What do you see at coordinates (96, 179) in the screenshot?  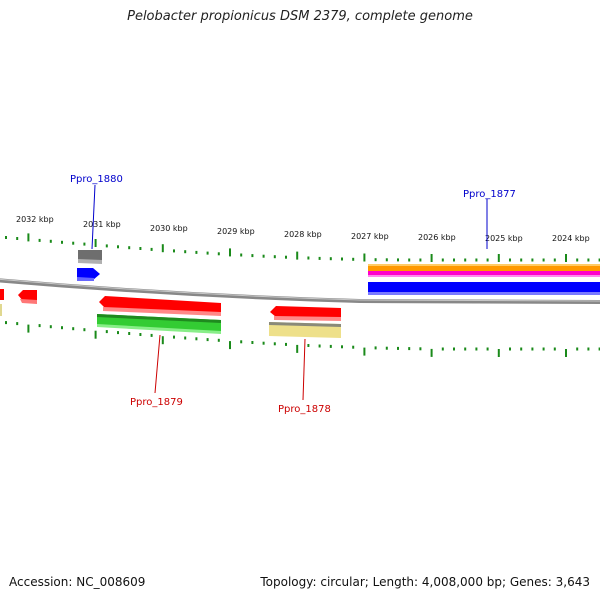 I see `label-ppro-1880: Ppro_1880` at bounding box center [96, 179].